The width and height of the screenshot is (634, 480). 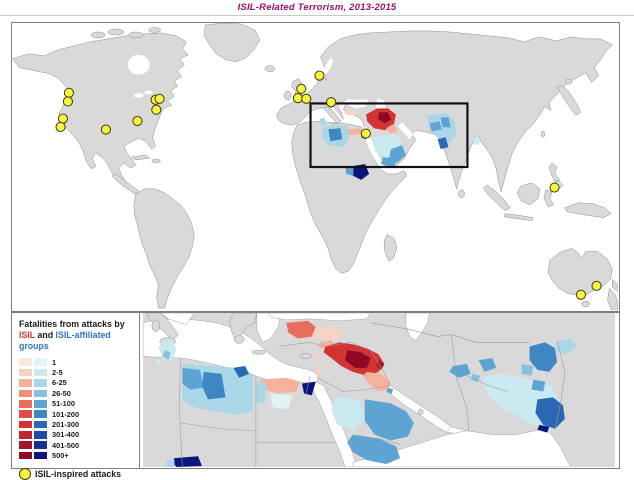 What do you see at coordinates (297, 98) in the screenshot?
I see `attack-marker-london` at bounding box center [297, 98].